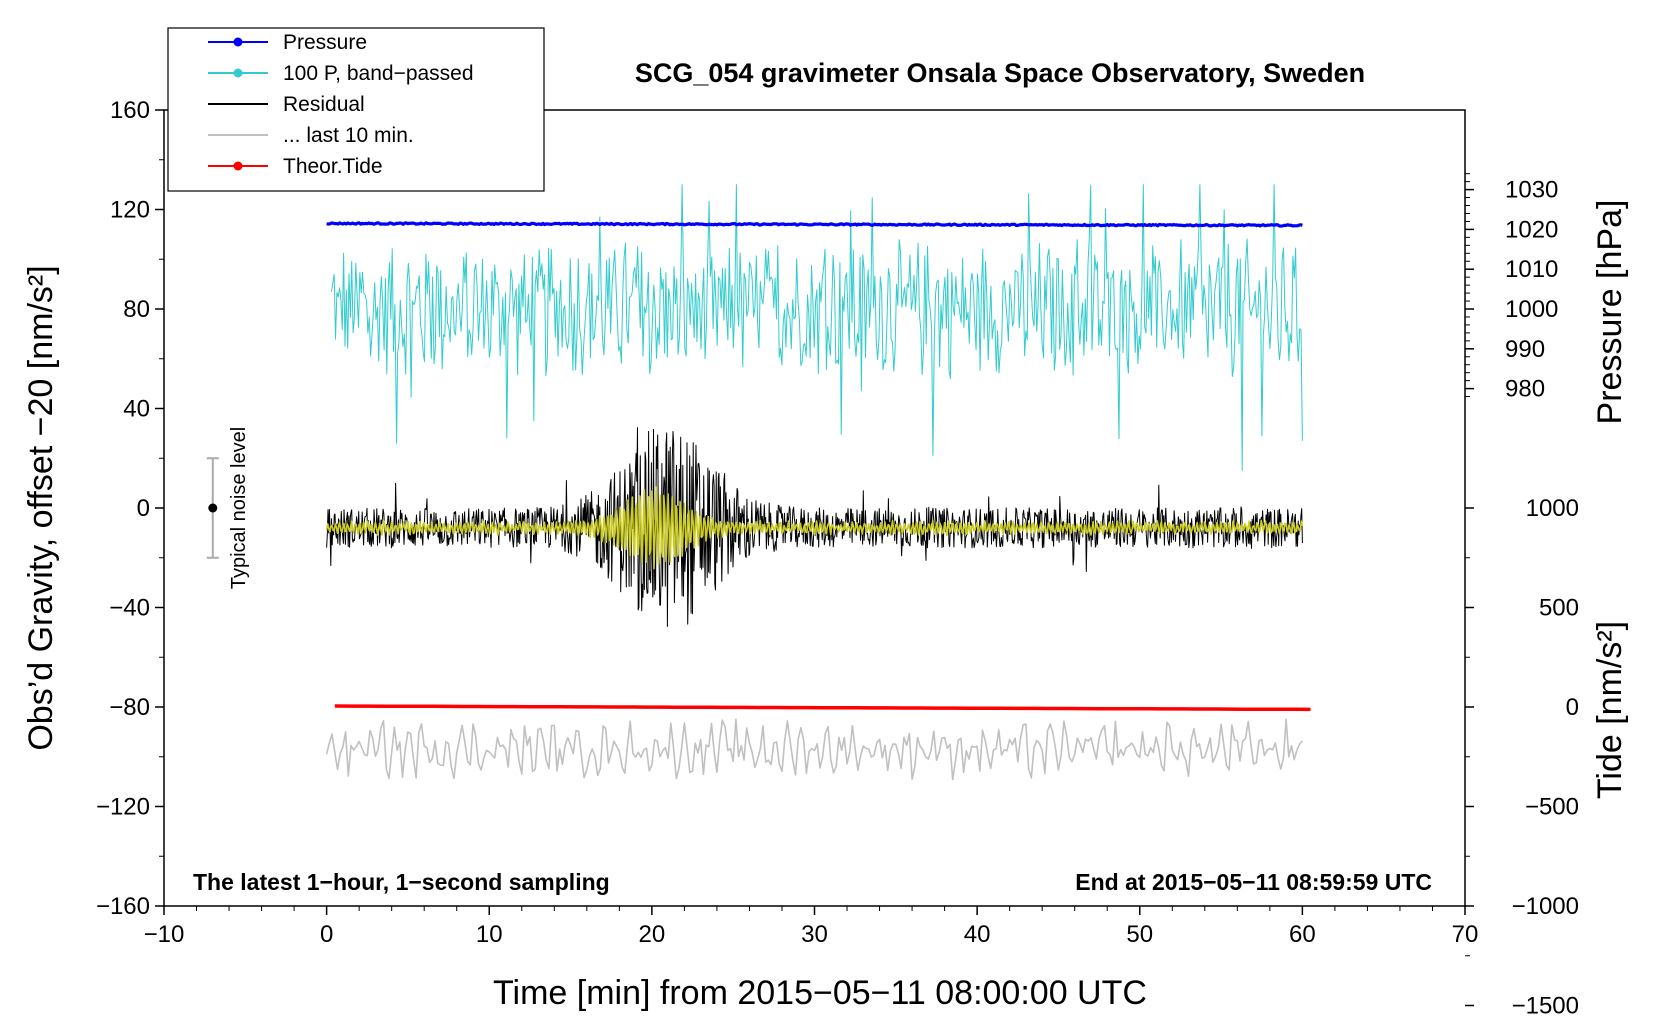 This screenshot has height=1025, width=1660. I want to click on residual-line, so click(814, 527).